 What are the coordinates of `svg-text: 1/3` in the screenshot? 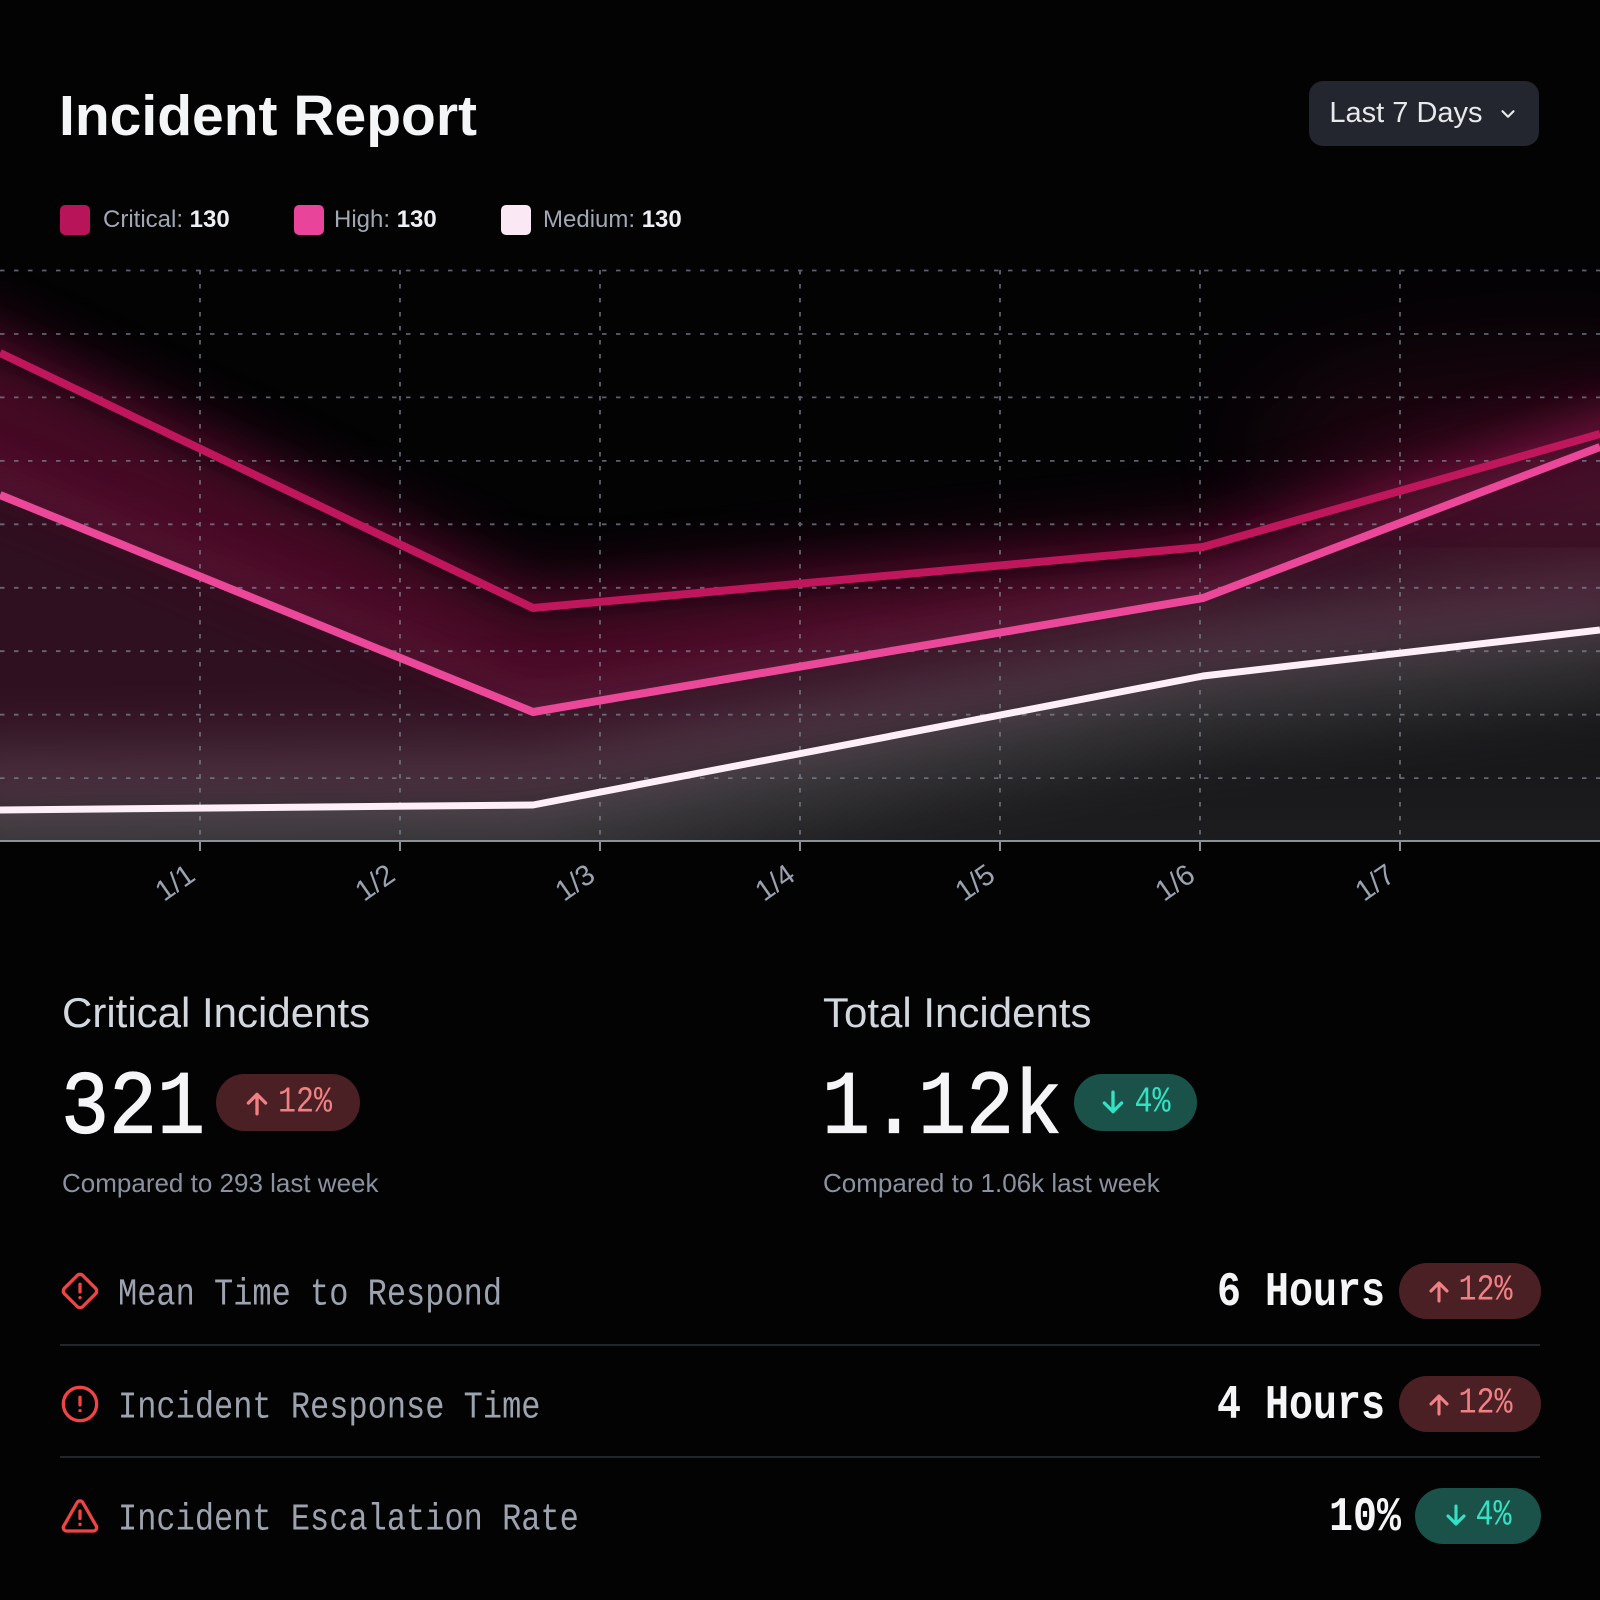 It's located at (575, 883).